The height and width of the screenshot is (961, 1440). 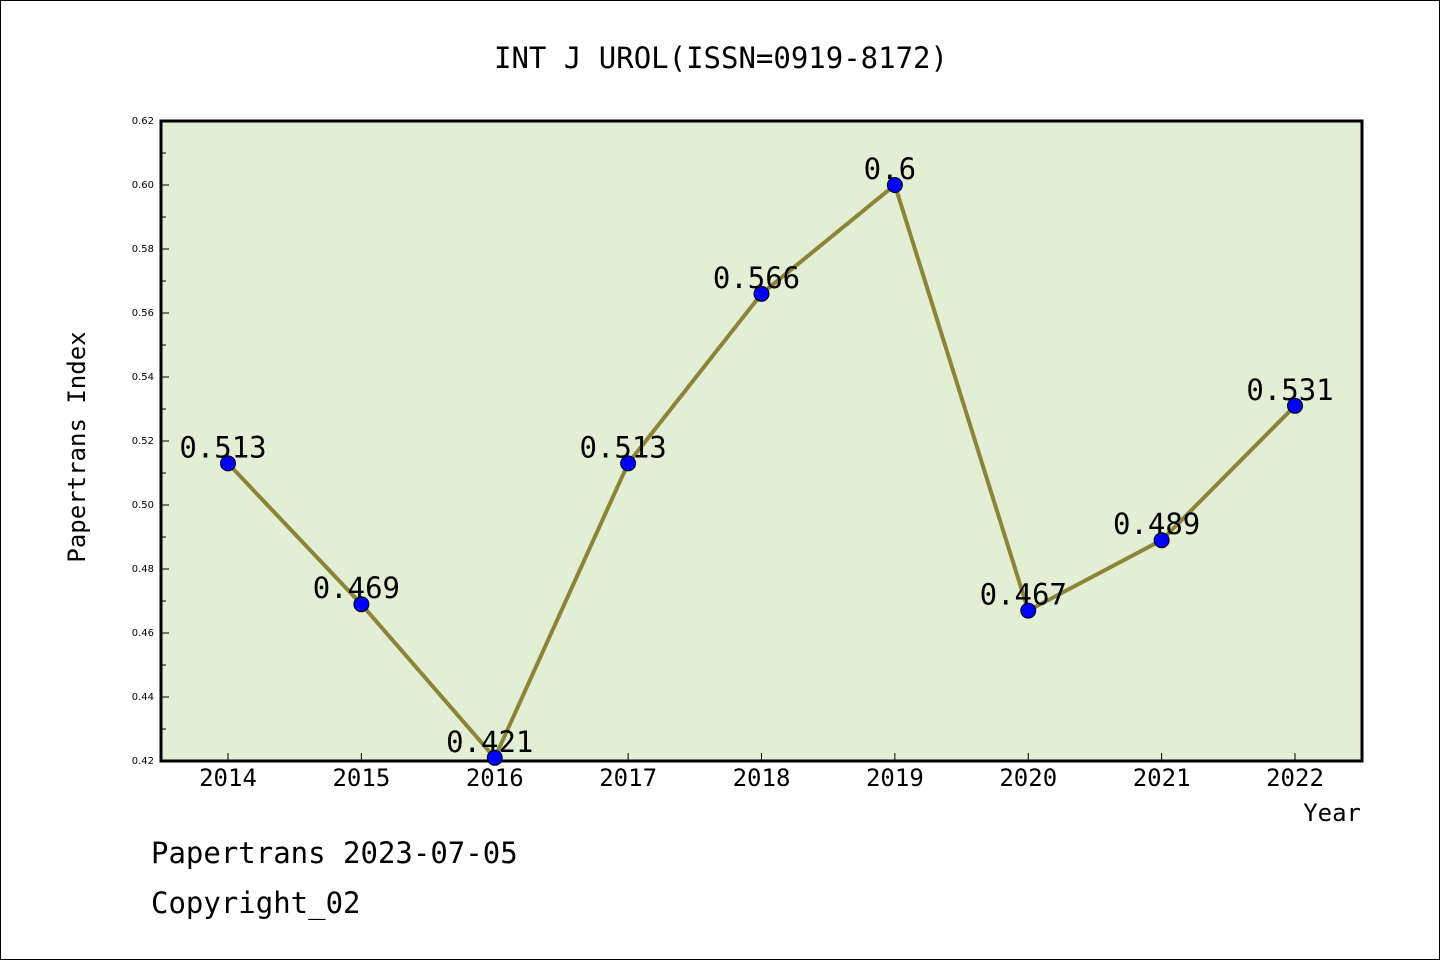 What do you see at coordinates (143, 121) in the screenshot?
I see `y-tick-label: 0.62` at bounding box center [143, 121].